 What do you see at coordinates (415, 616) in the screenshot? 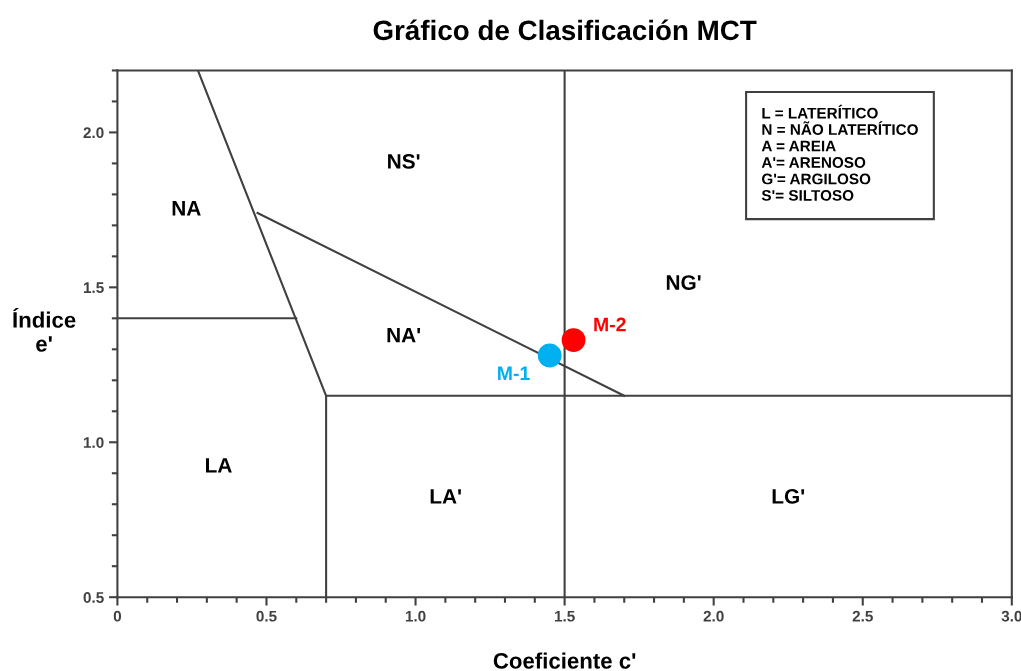
I see `x-tick-label: 1.0` at bounding box center [415, 616].